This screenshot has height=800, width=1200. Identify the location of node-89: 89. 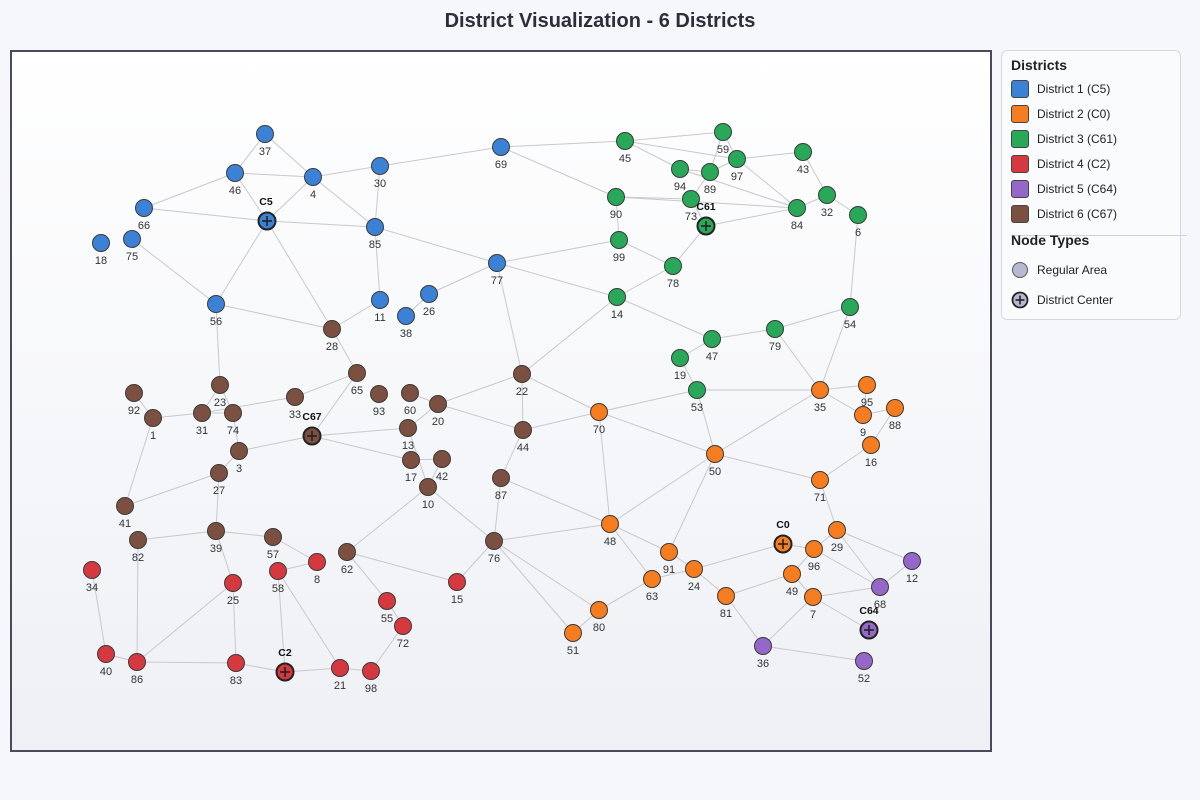
(710, 180).